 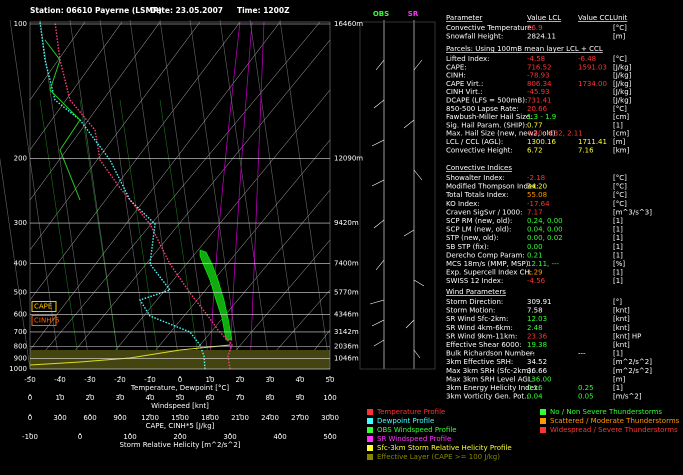 I want to click on param-name: Max 3km SRH (Sfc-2km):, so click(x=489, y=371).